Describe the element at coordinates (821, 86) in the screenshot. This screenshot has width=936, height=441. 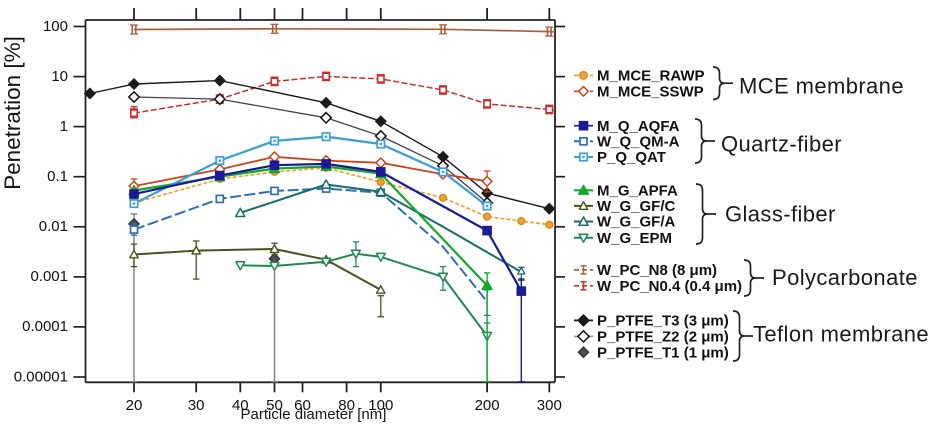
I see `svg-text: MCE membrane` at that location.